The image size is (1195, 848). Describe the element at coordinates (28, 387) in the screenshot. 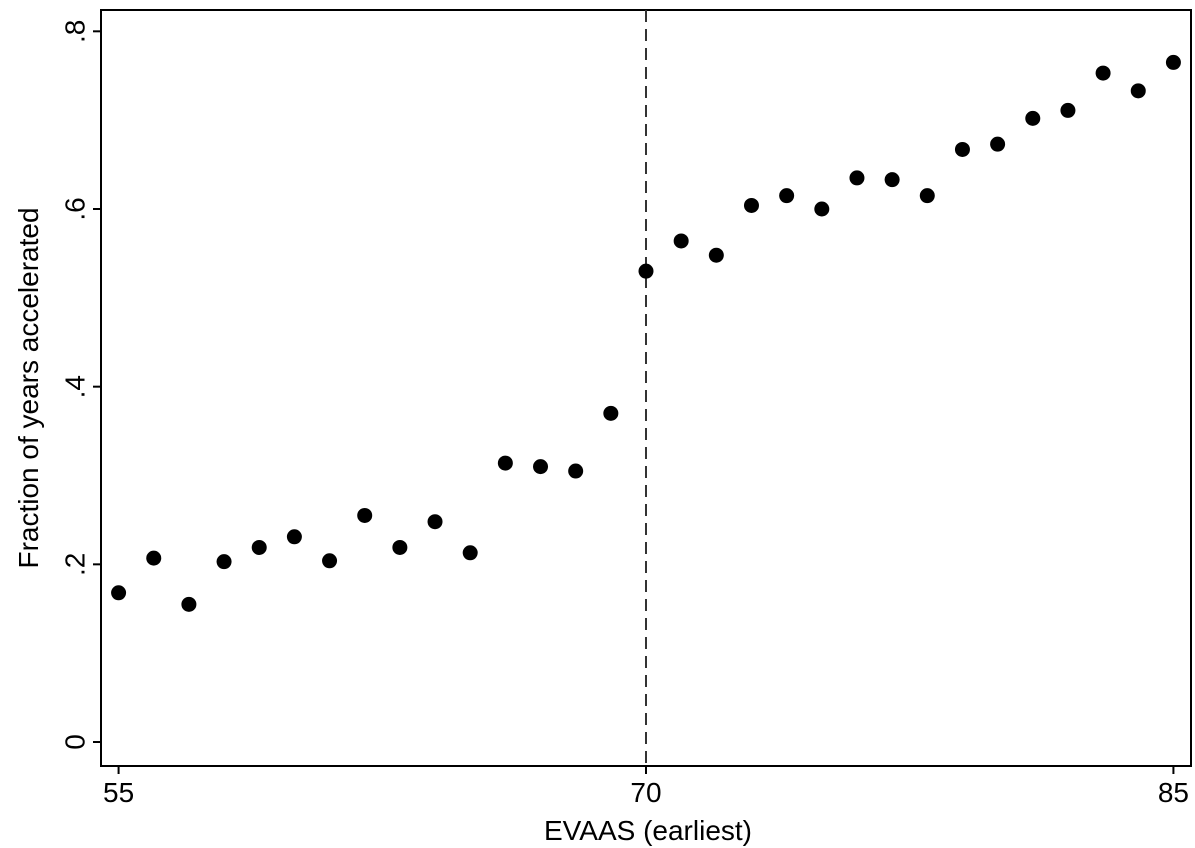

I see `y-axis-title: Fraction of years accelerated` at that location.